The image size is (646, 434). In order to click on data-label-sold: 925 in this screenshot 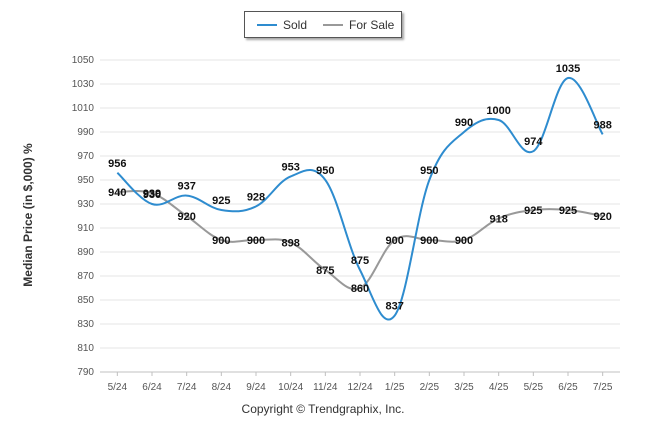, I will do `click(221, 201)`.